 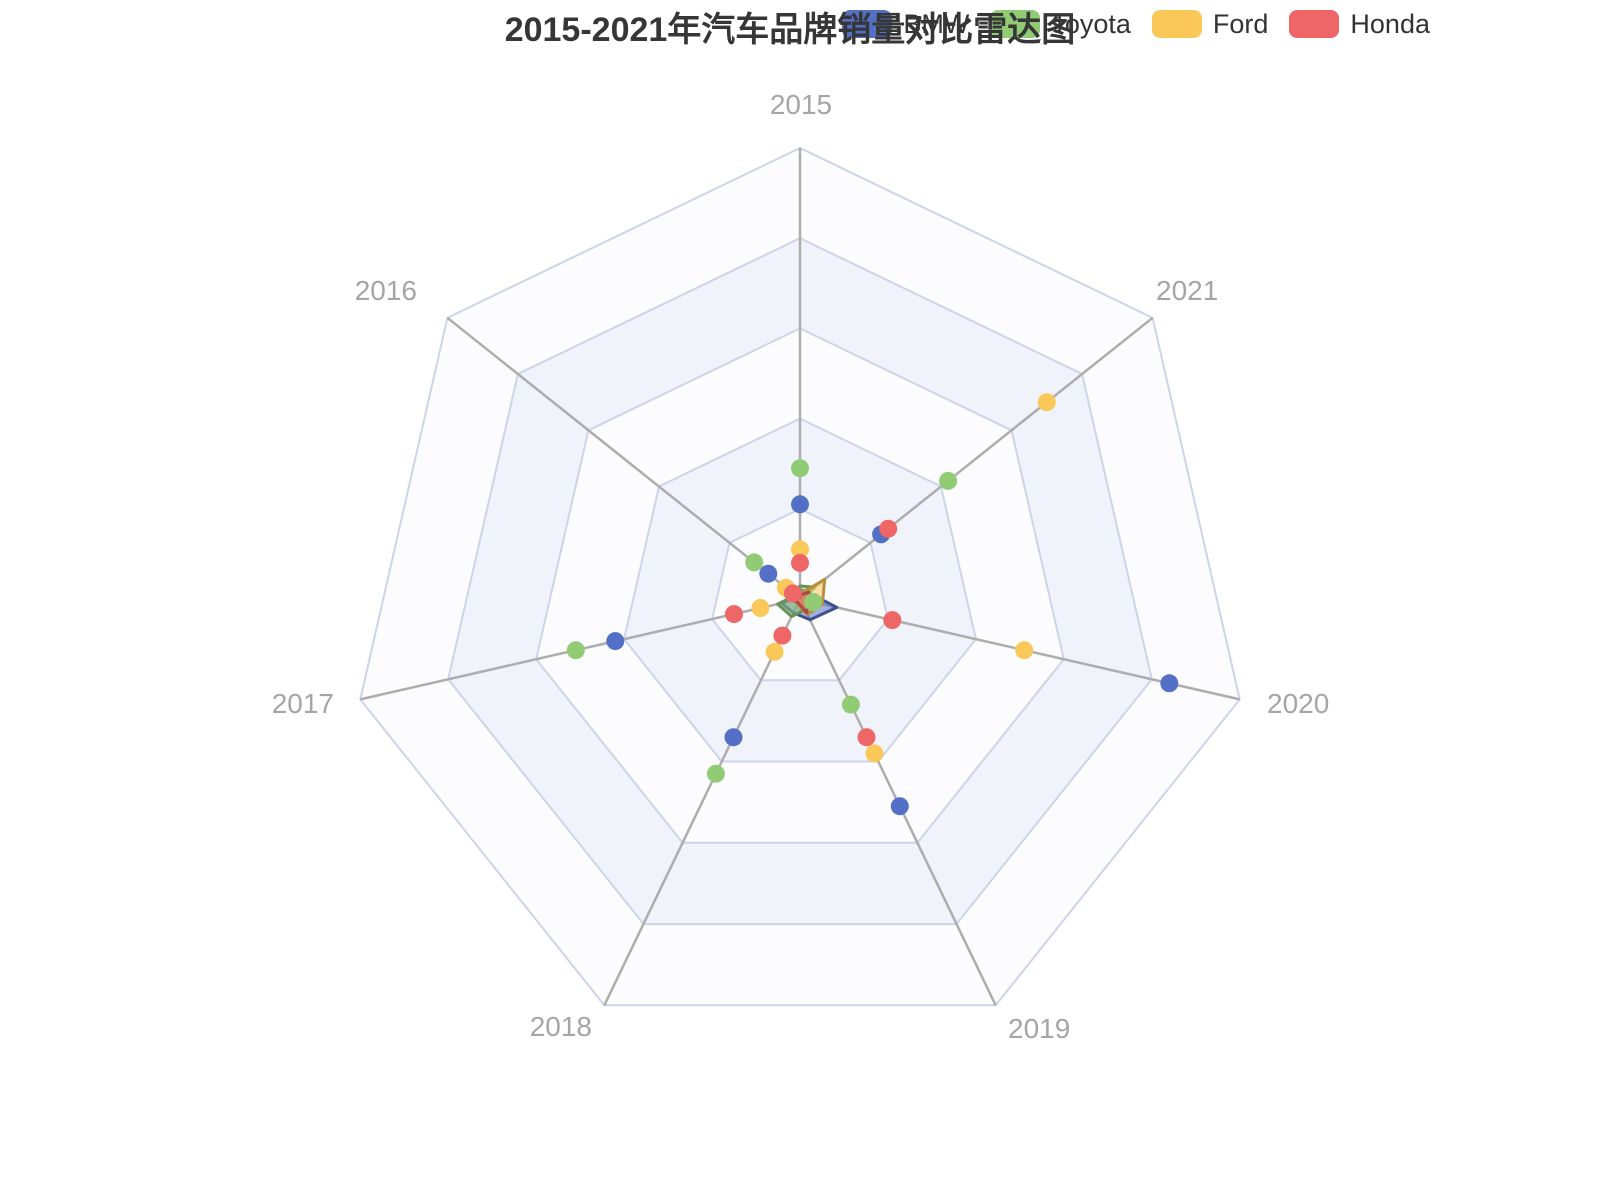 I want to click on legend-label: Toyota, so click(x=1091, y=24).